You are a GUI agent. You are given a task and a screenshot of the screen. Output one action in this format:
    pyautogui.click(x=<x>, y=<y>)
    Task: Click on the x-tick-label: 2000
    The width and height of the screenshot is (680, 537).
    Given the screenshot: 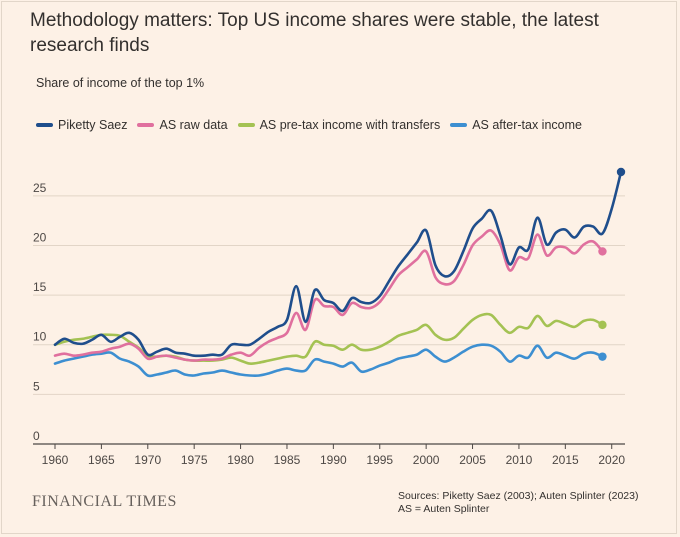 What is the action you would take?
    pyautogui.click(x=426, y=460)
    